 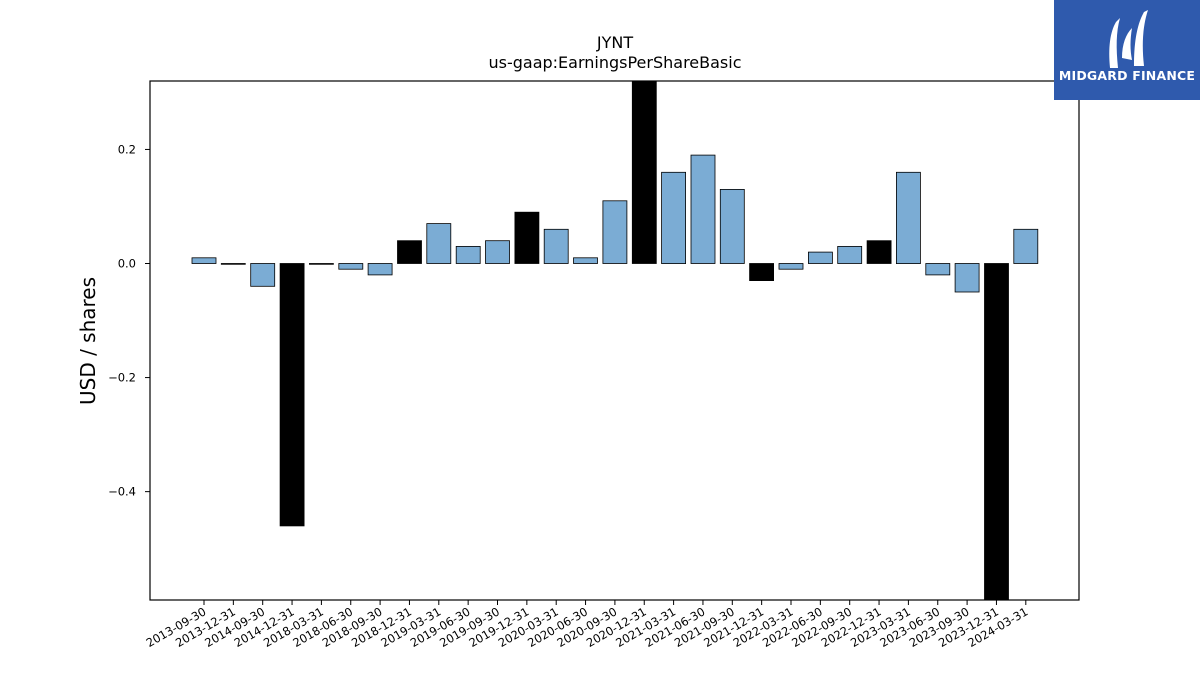 I want to click on y-tick-label: 0.0, so click(x=127, y=264).